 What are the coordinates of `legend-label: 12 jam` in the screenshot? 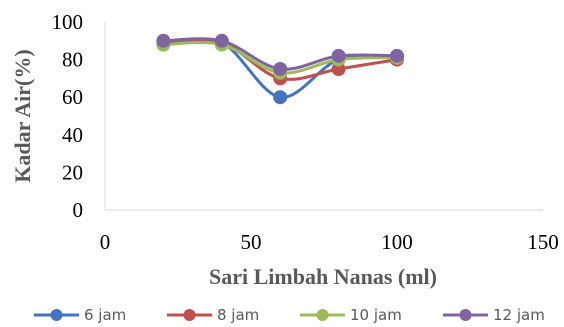 It's located at (519, 315).